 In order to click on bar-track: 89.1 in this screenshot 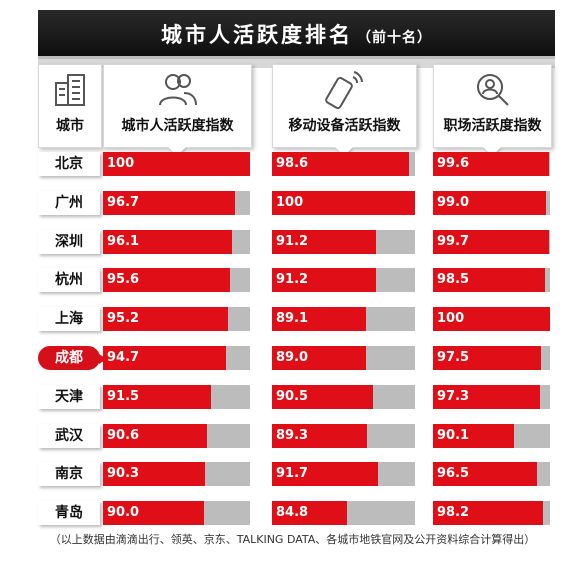, I will do `click(343, 319)`.